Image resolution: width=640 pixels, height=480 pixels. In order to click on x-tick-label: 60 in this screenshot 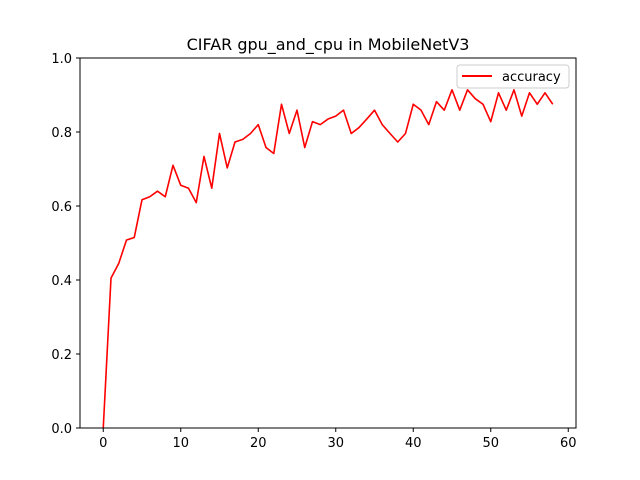, I will do `click(568, 443)`.